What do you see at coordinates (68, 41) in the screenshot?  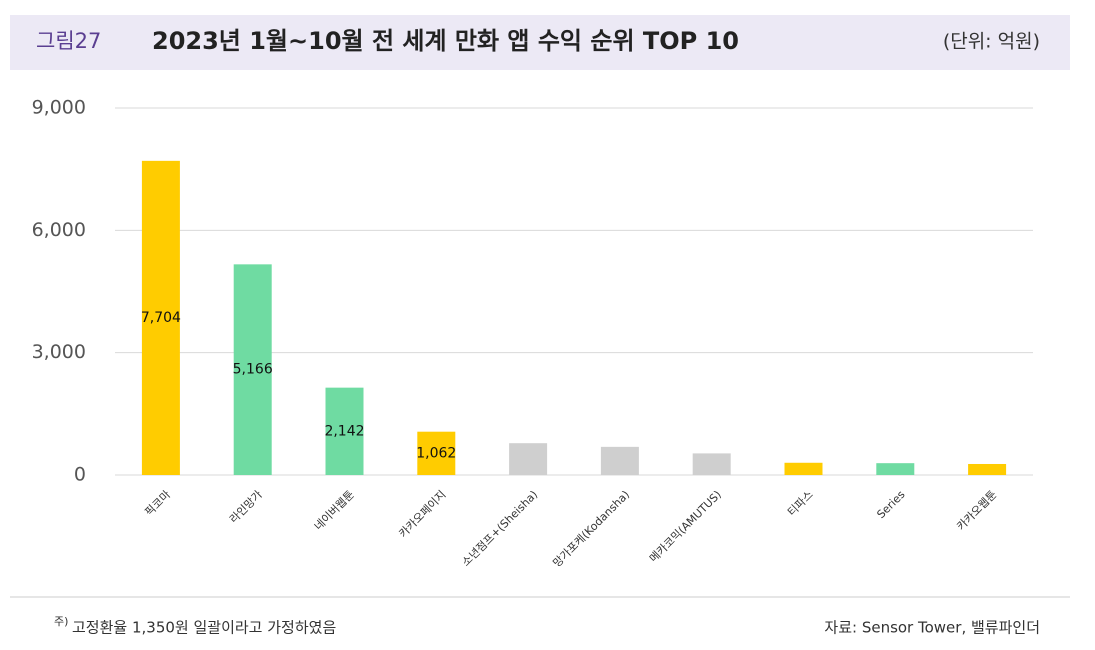 I see `figure-label: 그림27` at bounding box center [68, 41].